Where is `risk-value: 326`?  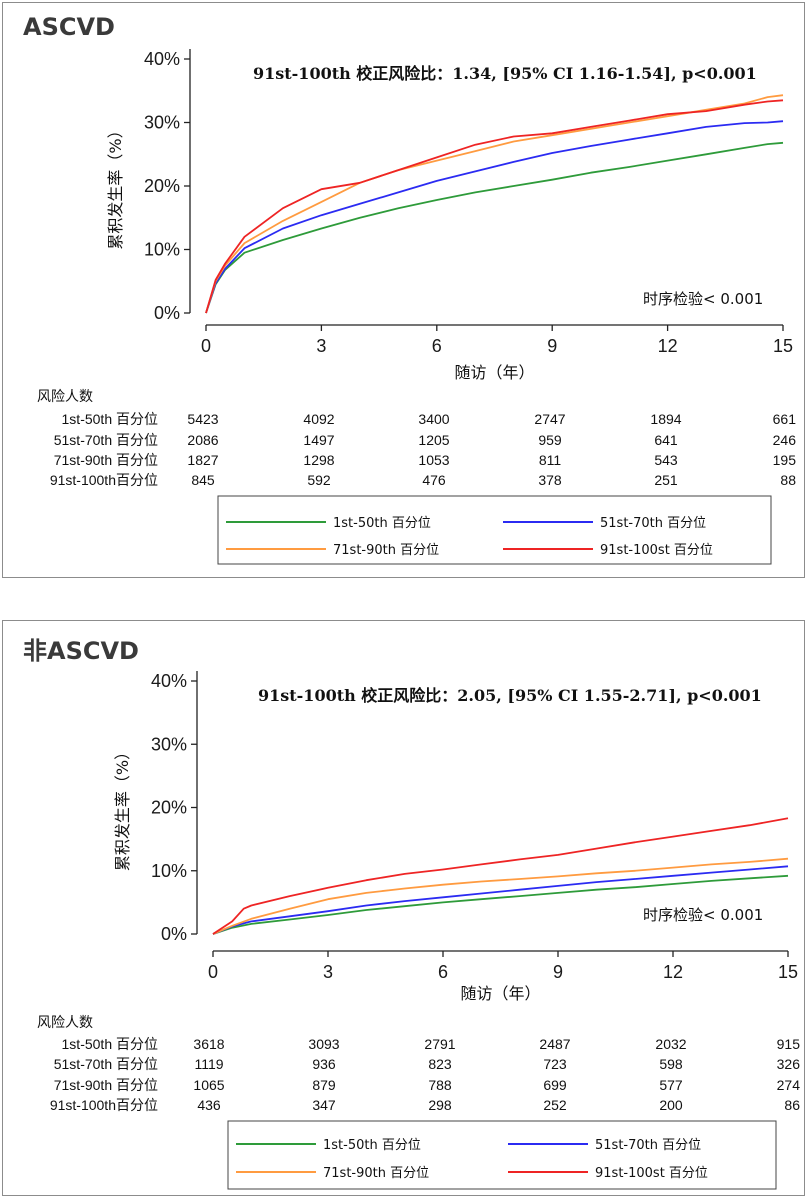
risk-value: 326 is located at coordinates (789, 1064).